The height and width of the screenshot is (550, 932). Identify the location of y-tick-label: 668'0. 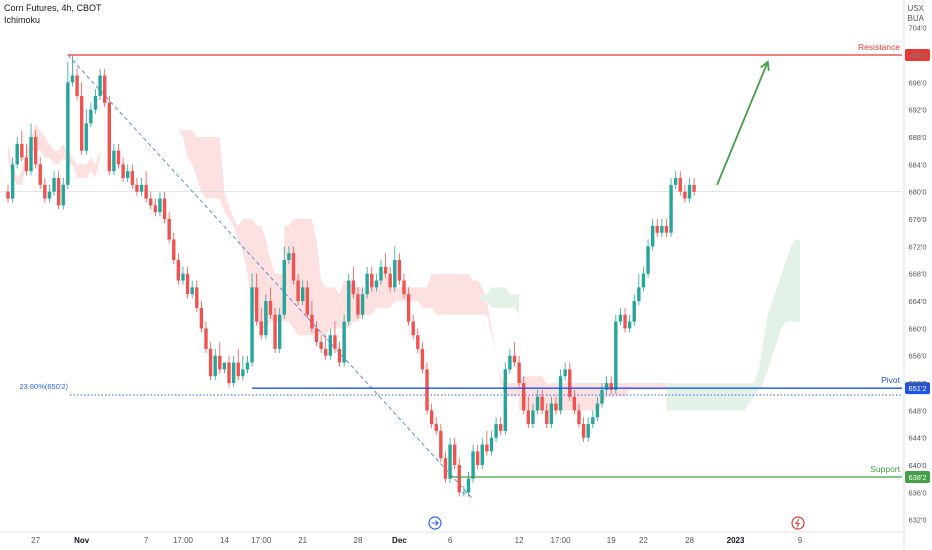
(917, 274).